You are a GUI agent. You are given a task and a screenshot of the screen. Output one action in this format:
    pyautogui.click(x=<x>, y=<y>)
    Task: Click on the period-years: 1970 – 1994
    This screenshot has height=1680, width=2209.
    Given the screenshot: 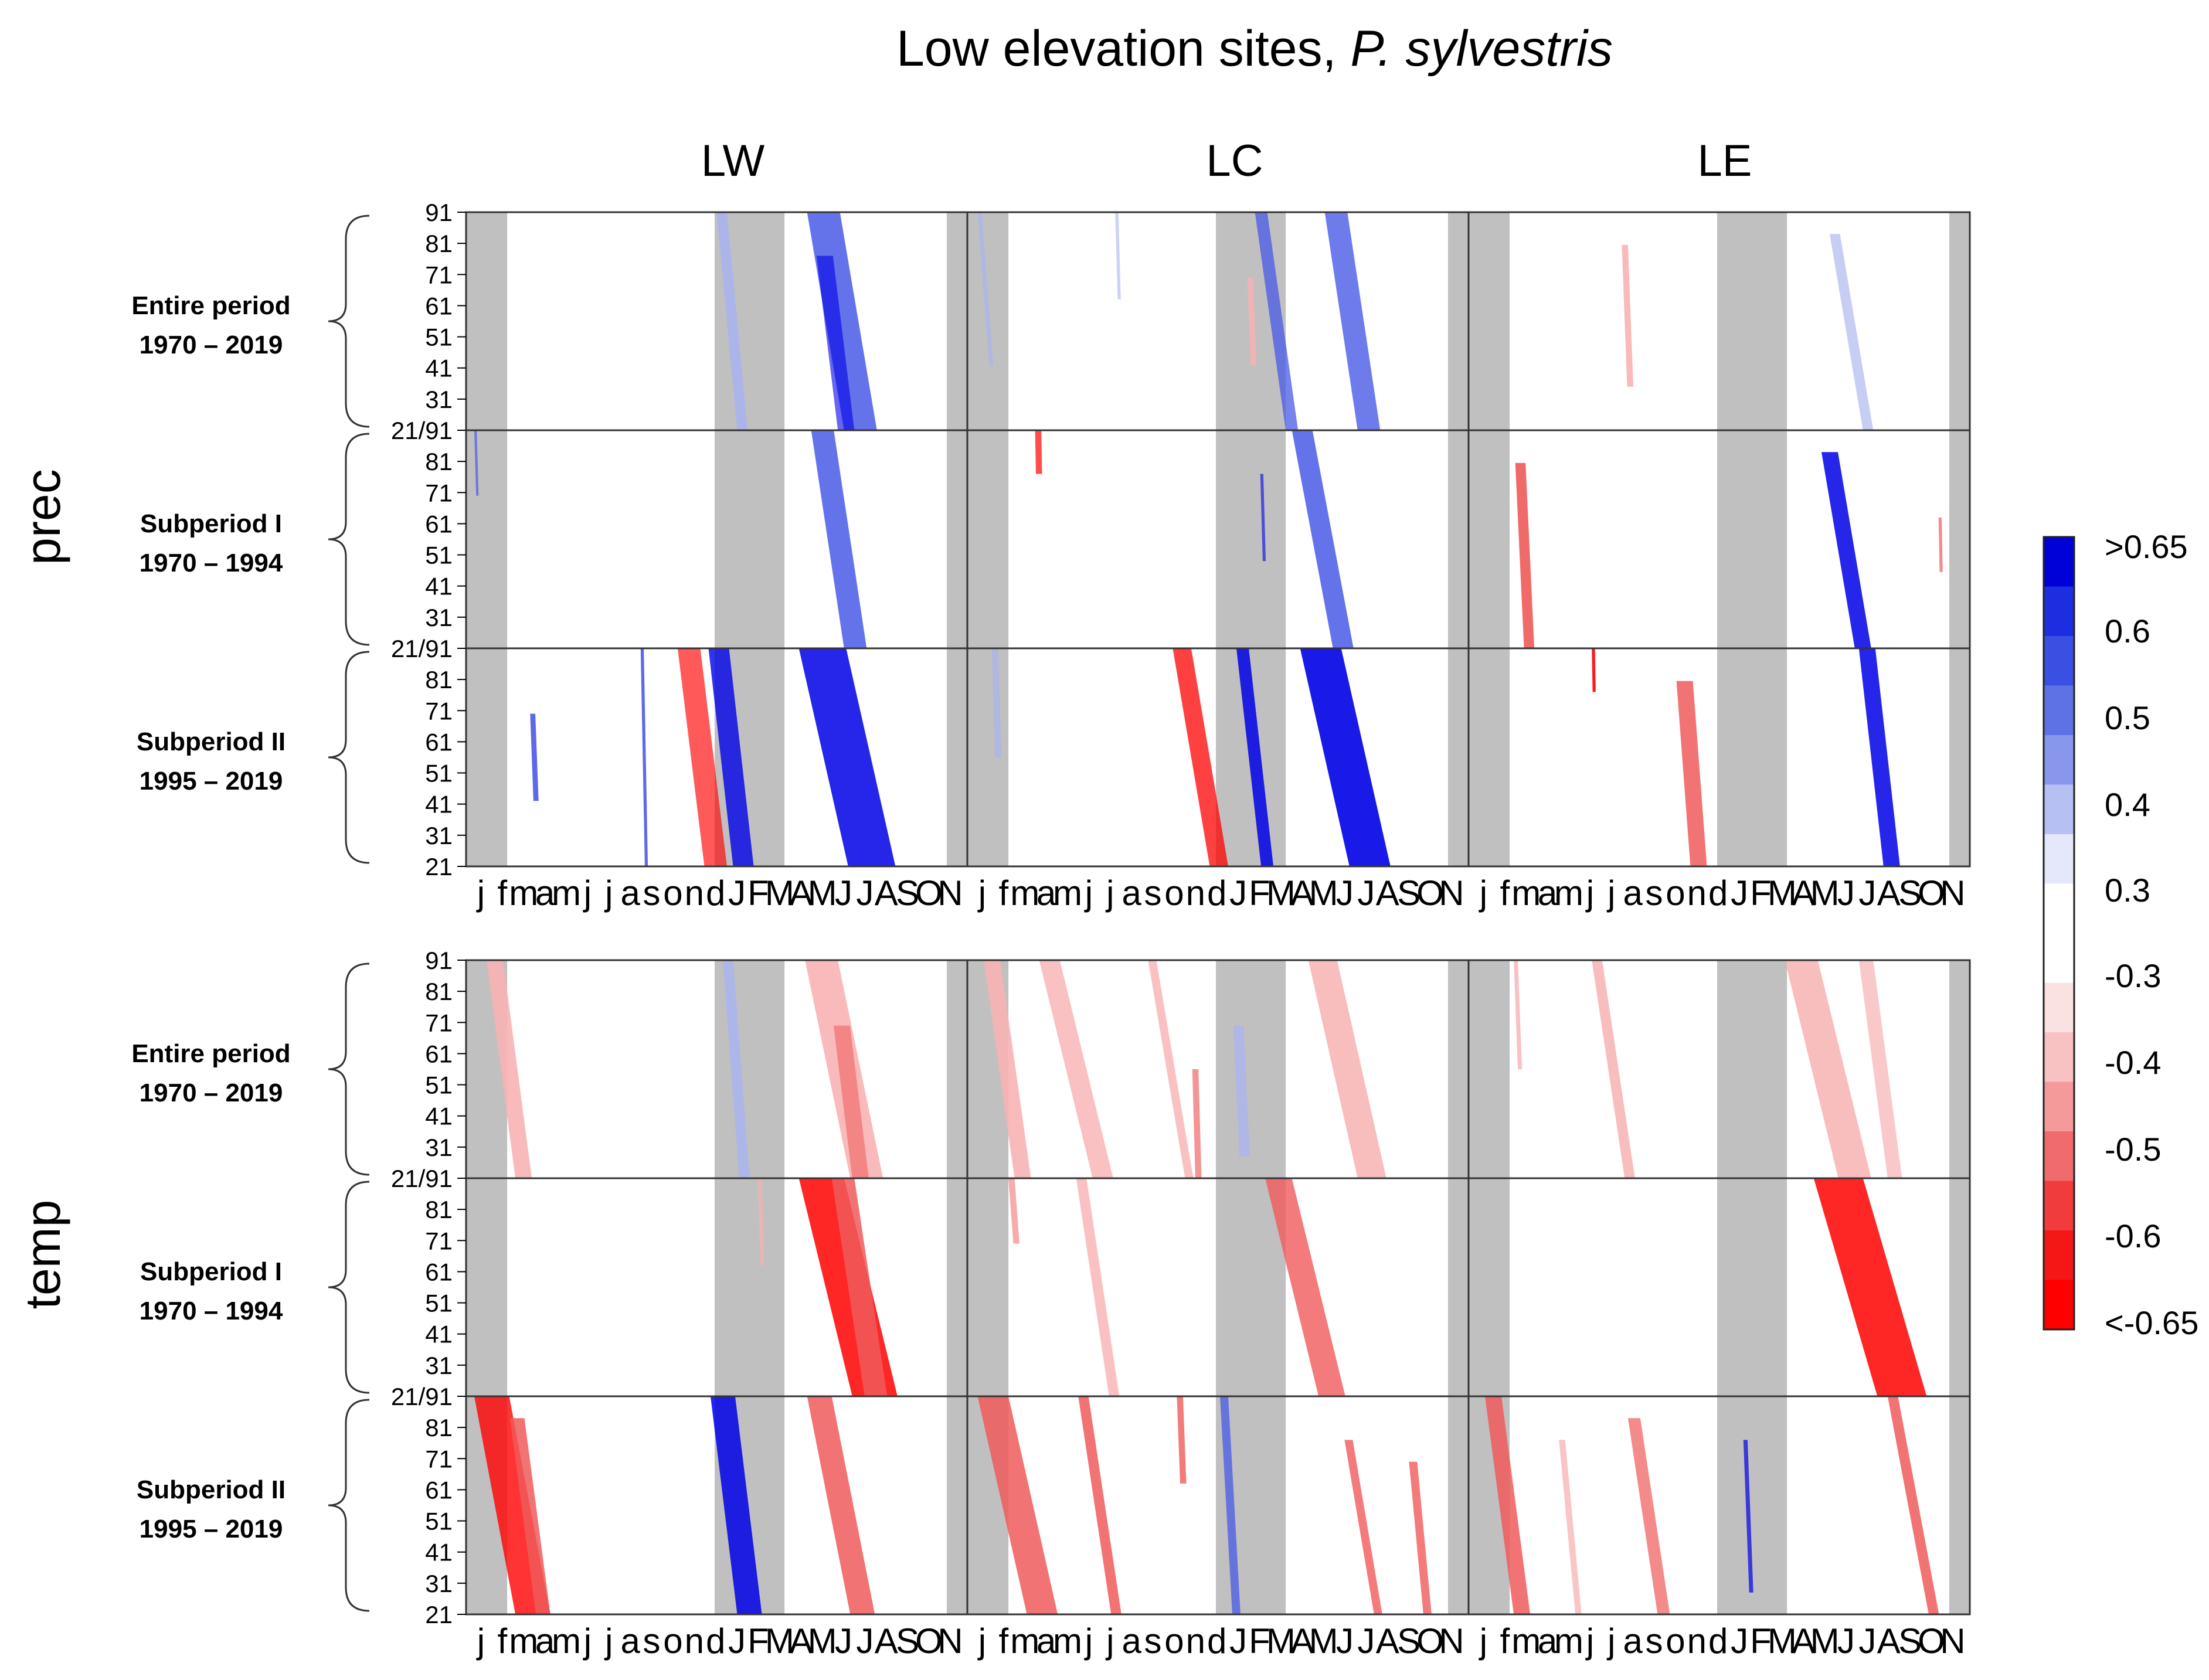 What is the action you would take?
    pyautogui.click(x=211, y=563)
    